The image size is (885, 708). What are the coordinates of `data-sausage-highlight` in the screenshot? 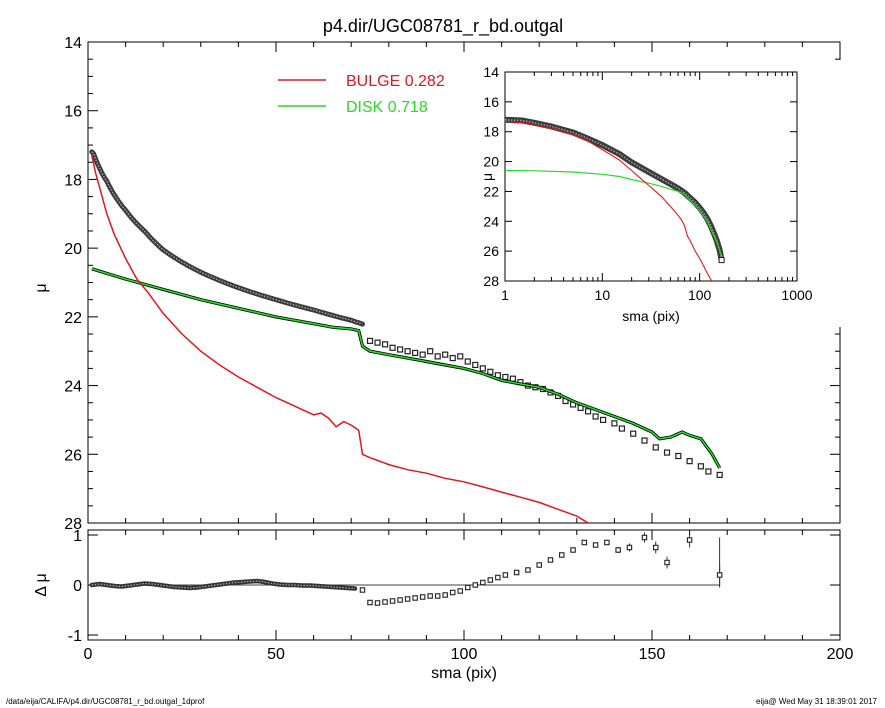 It's located at (227, 238).